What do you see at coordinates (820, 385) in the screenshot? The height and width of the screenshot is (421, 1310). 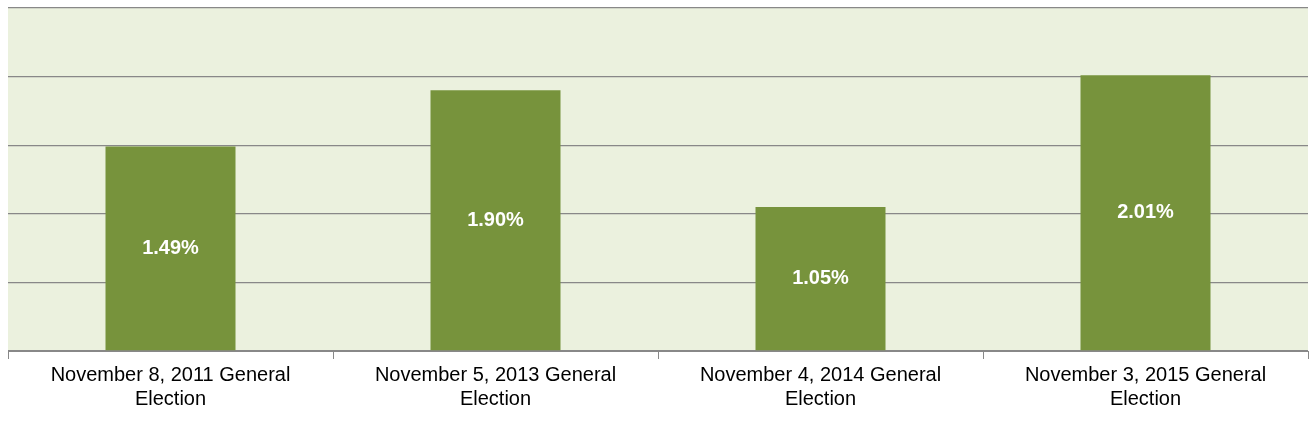 I see `x-tick-label: November 4, 2014 General Election` at bounding box center [820, 385].